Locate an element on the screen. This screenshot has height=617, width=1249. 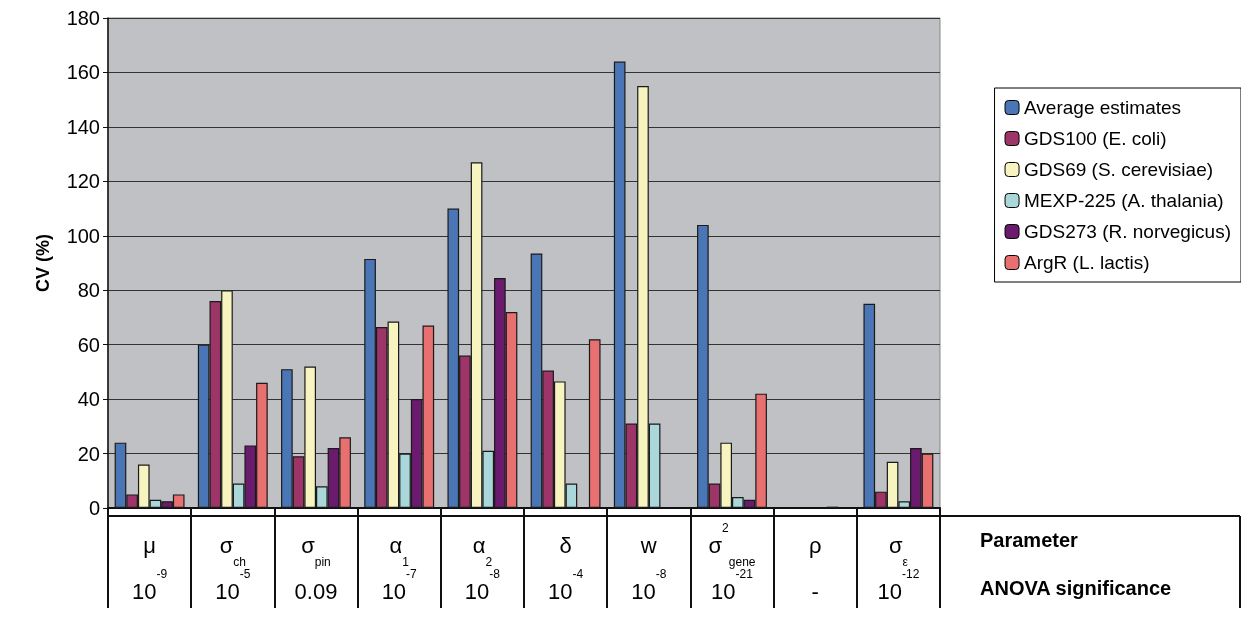
text: 10-9 is located at coordinates (150, 585).